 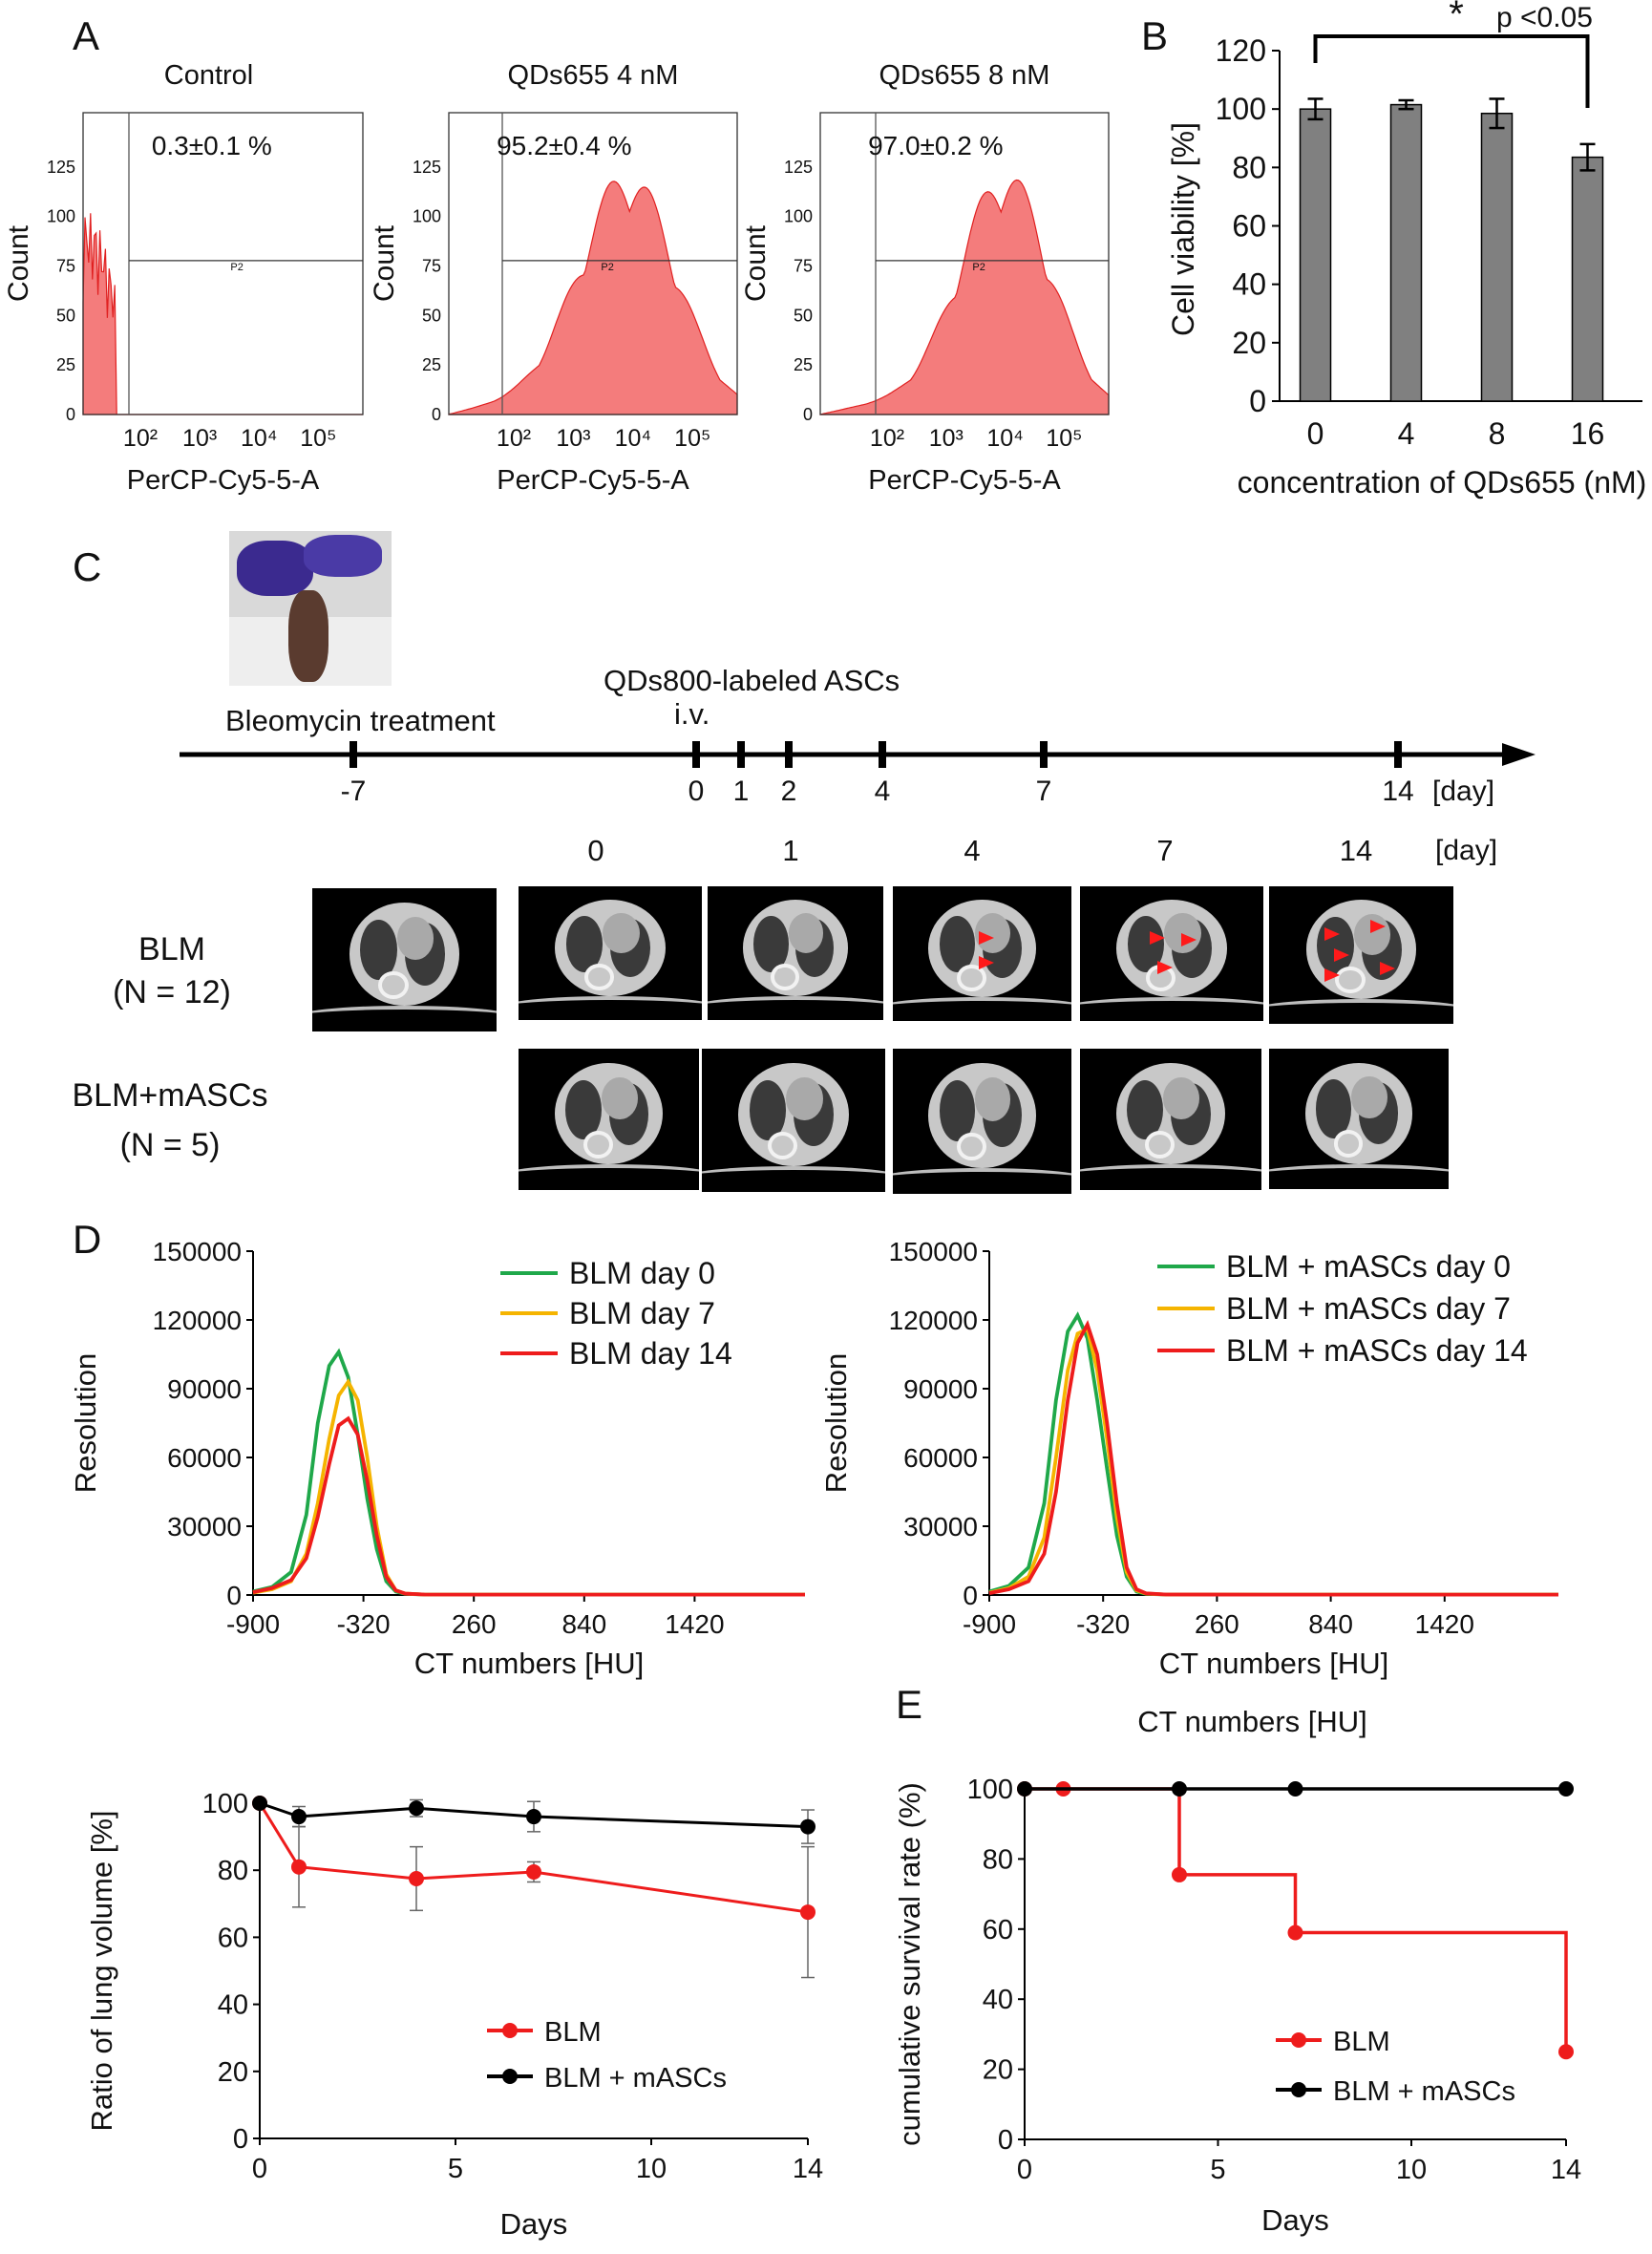 I want to click on E-xtick-0: 0, so click(x=1024, y=2170).